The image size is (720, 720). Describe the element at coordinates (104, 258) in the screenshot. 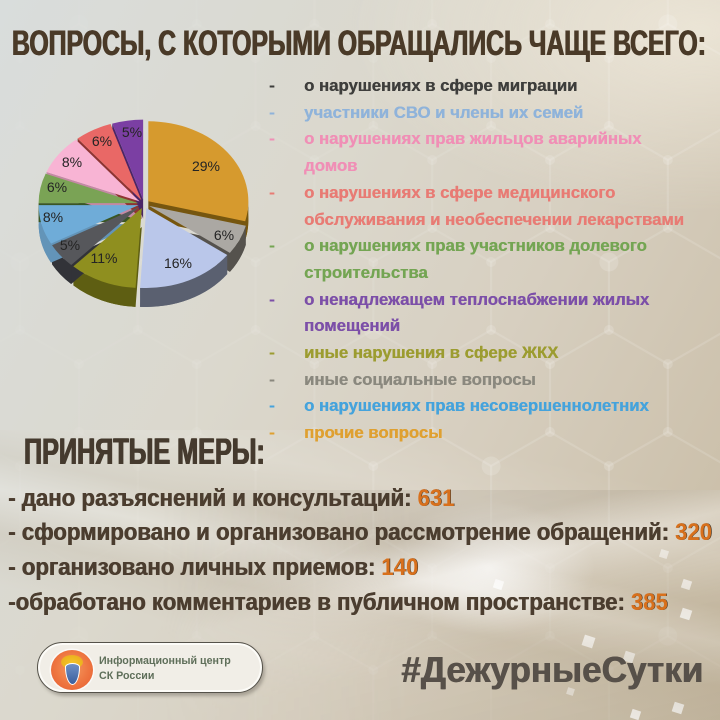

I see `svg-text: 11%` at that location.